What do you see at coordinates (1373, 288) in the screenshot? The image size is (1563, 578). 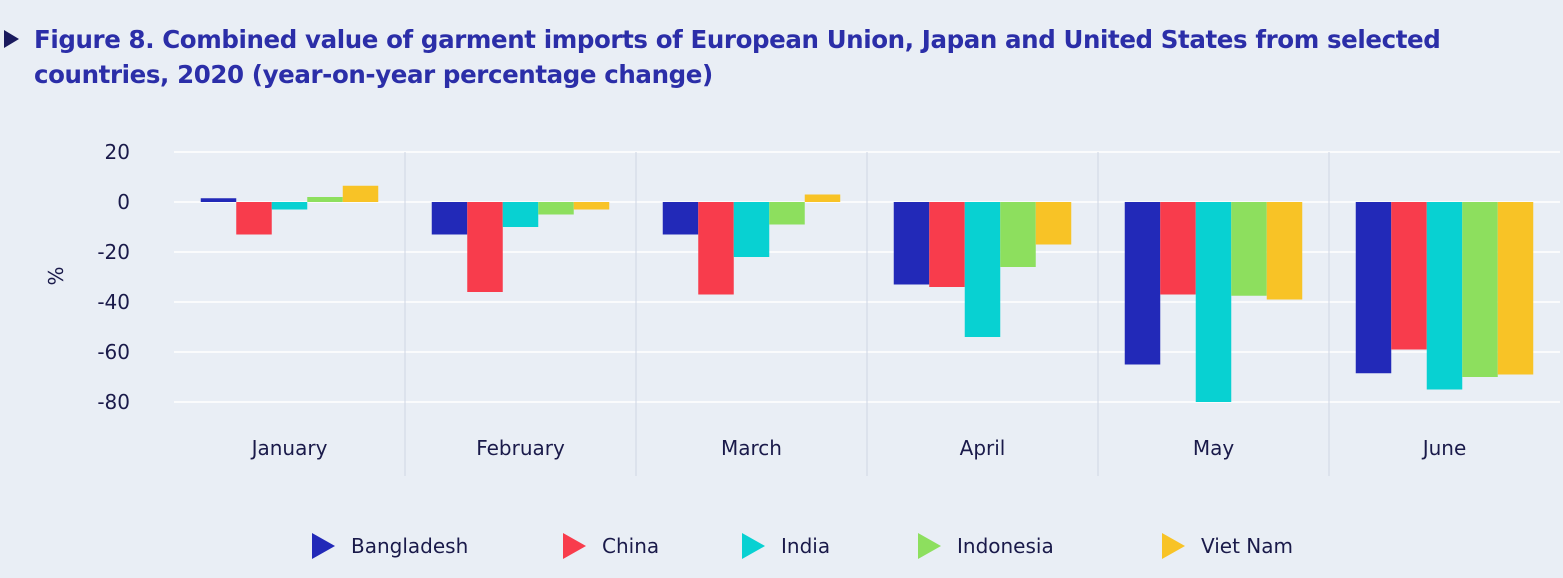 I see `bar-bangladesh-june` at bounding box center [1373, 288].